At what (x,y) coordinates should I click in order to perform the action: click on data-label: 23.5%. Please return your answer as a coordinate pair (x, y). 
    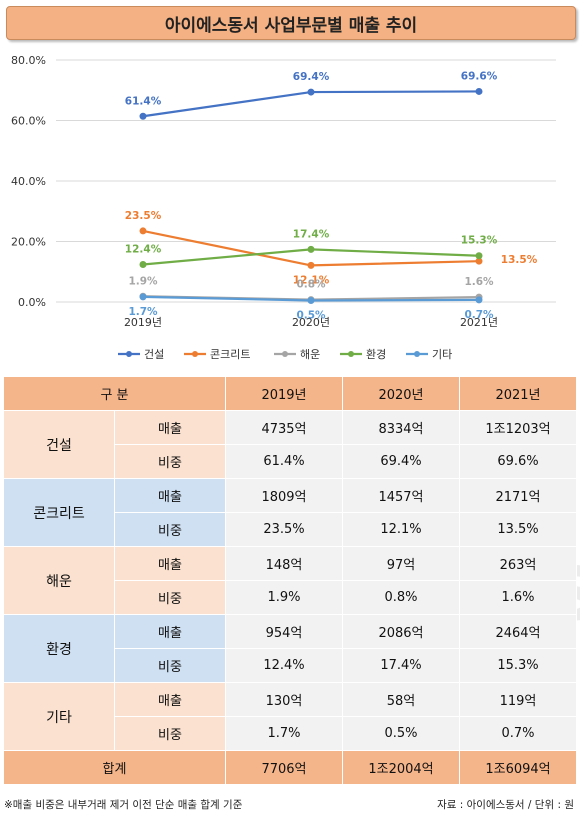
    Looking at the image, I should click on (143, 216).